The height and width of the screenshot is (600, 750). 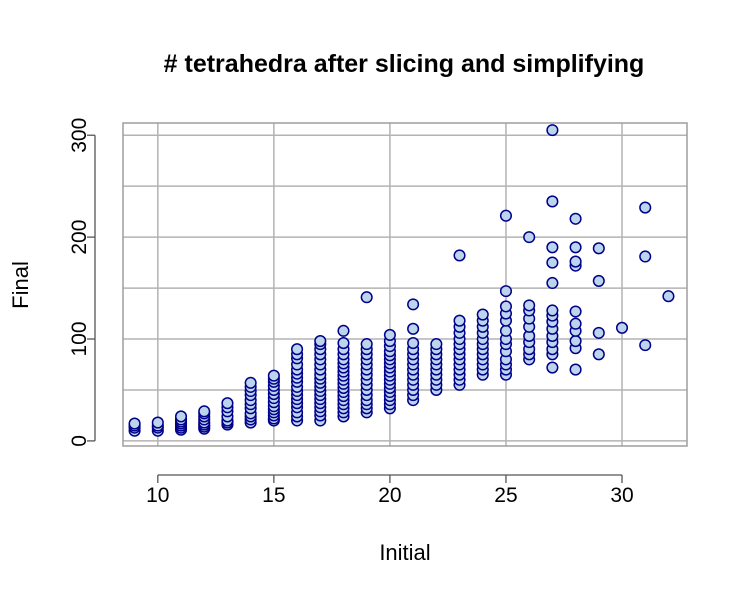 What do you see at coordinates (20, 285) in the screenshot?
I see `y-axis-label: Final` at bounding box center [20, 285].